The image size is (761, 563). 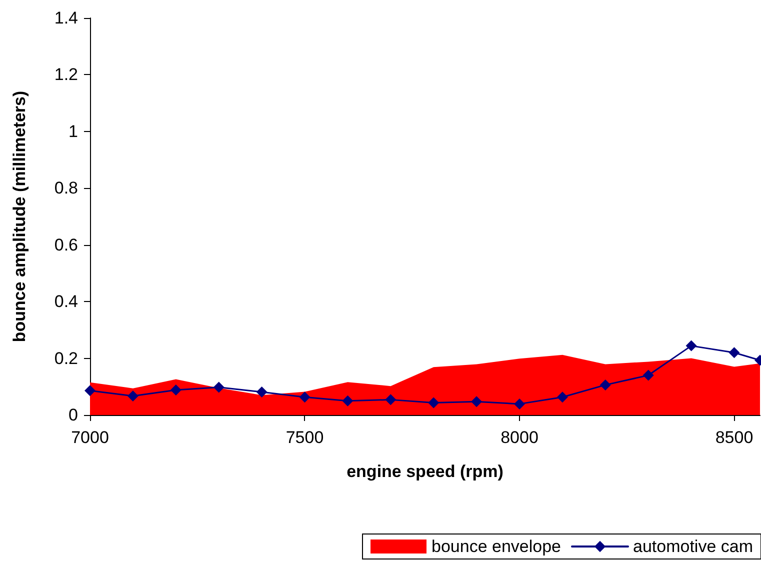 I want to click on x-axis-title: engine speed (rpm), so click(x=425, y=471).